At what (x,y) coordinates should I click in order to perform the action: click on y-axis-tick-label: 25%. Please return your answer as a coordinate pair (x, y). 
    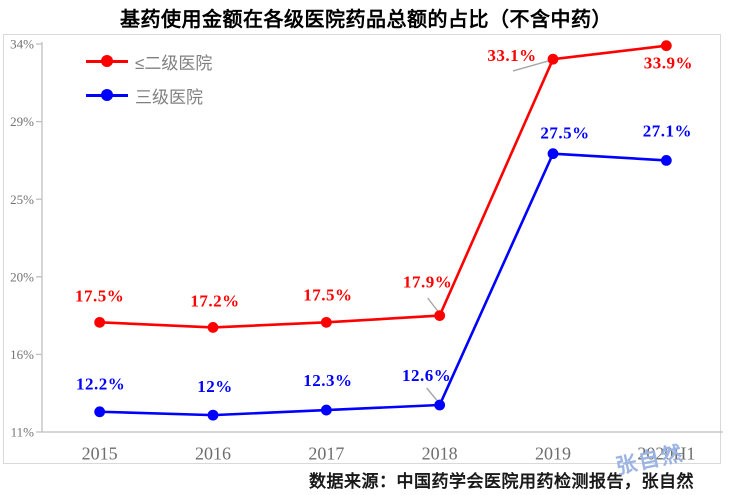
    Looking at the image, I should click on (22, 199).